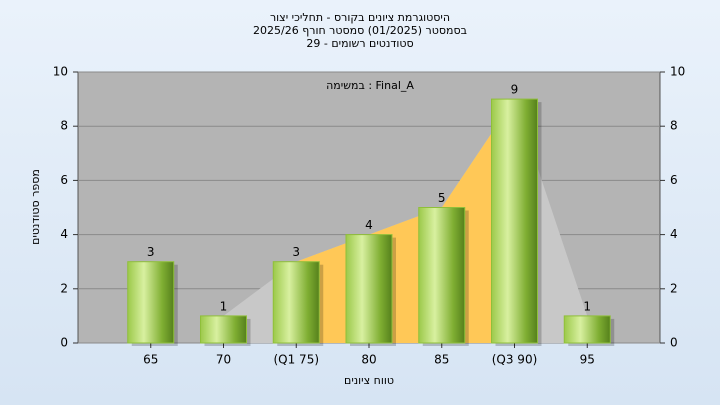  I want to click on y-tick-label: 4, so click(64, 234).